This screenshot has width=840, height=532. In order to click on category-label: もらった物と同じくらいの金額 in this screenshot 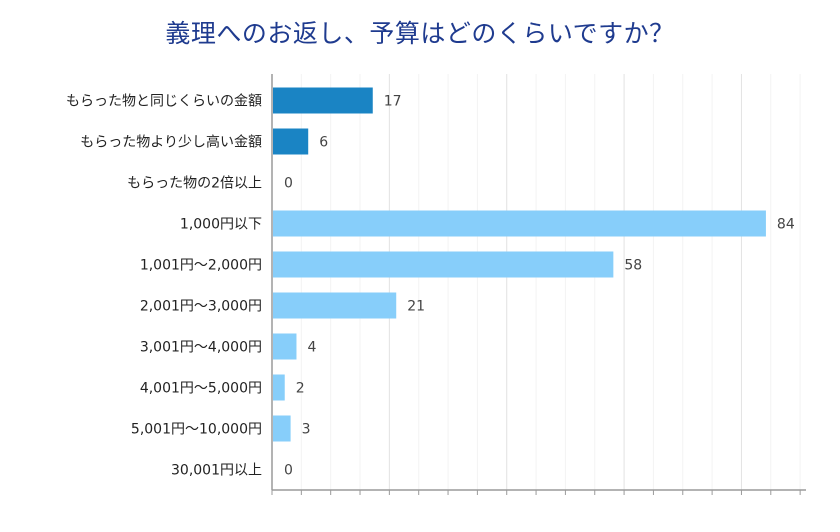, I will do `click(164, 102)`.